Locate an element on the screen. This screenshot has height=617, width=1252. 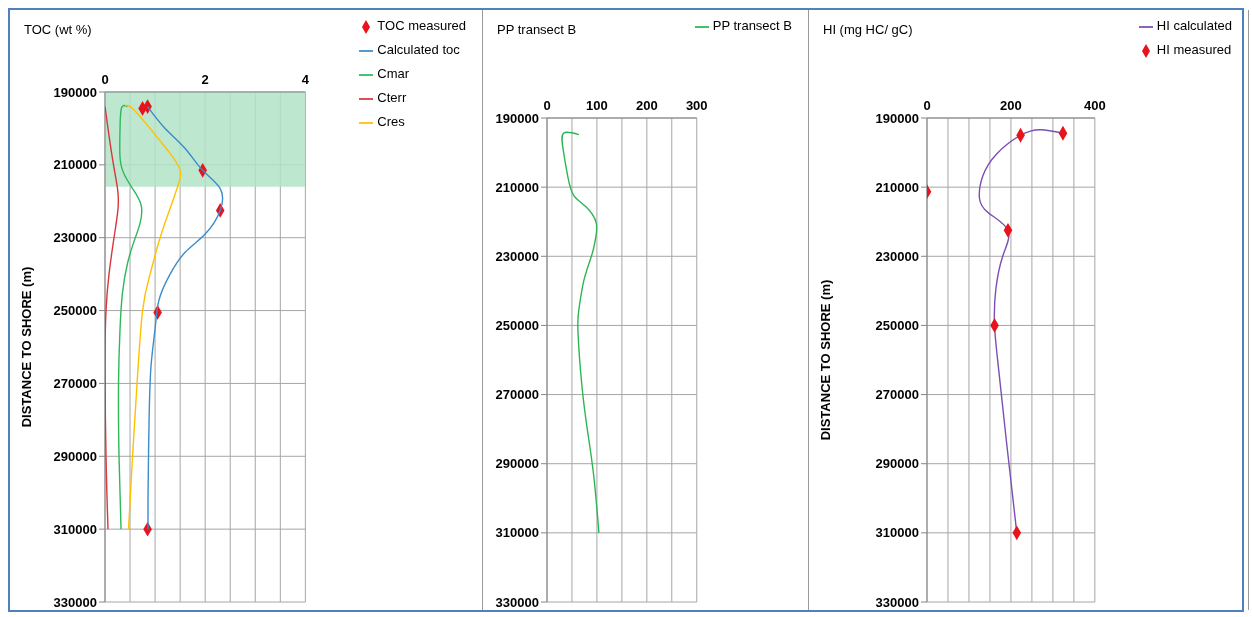
chart-title: PP transect B is located at coordinates (537, 29).